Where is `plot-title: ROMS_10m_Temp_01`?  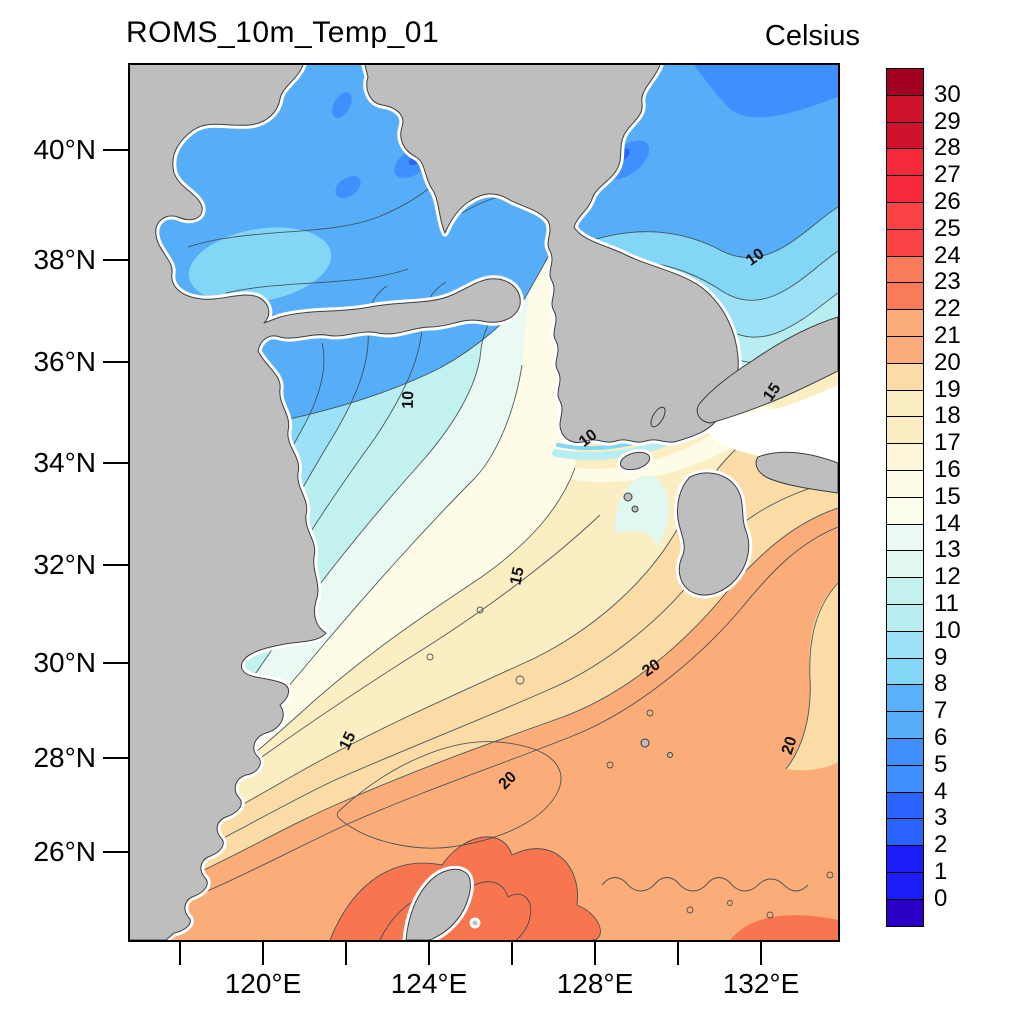
plot-title: ROMS_10m_Temp_01 is located at coordinates (283, 32).